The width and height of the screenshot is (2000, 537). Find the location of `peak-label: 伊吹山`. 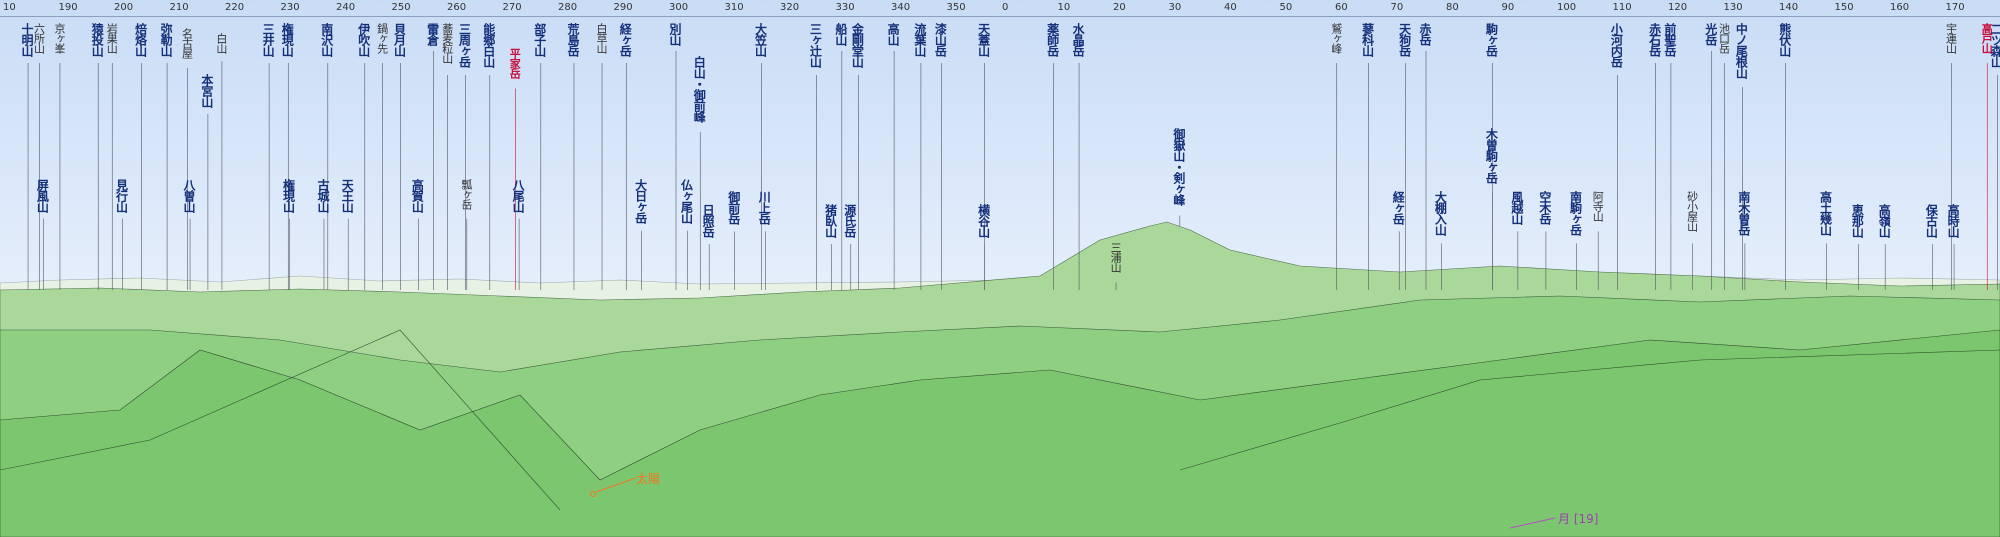

peak-label: 伊吹山 is located at coordinates (363, 39).